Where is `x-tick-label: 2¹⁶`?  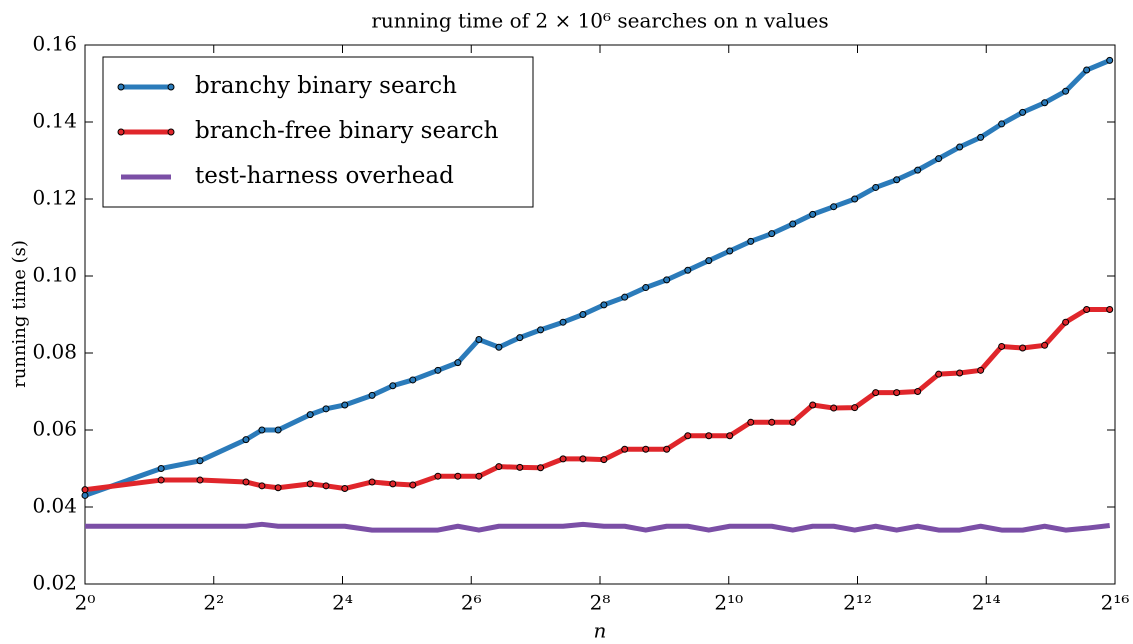 x-tick-label: 2¹⁶ is located at coordinates (1115, 603).